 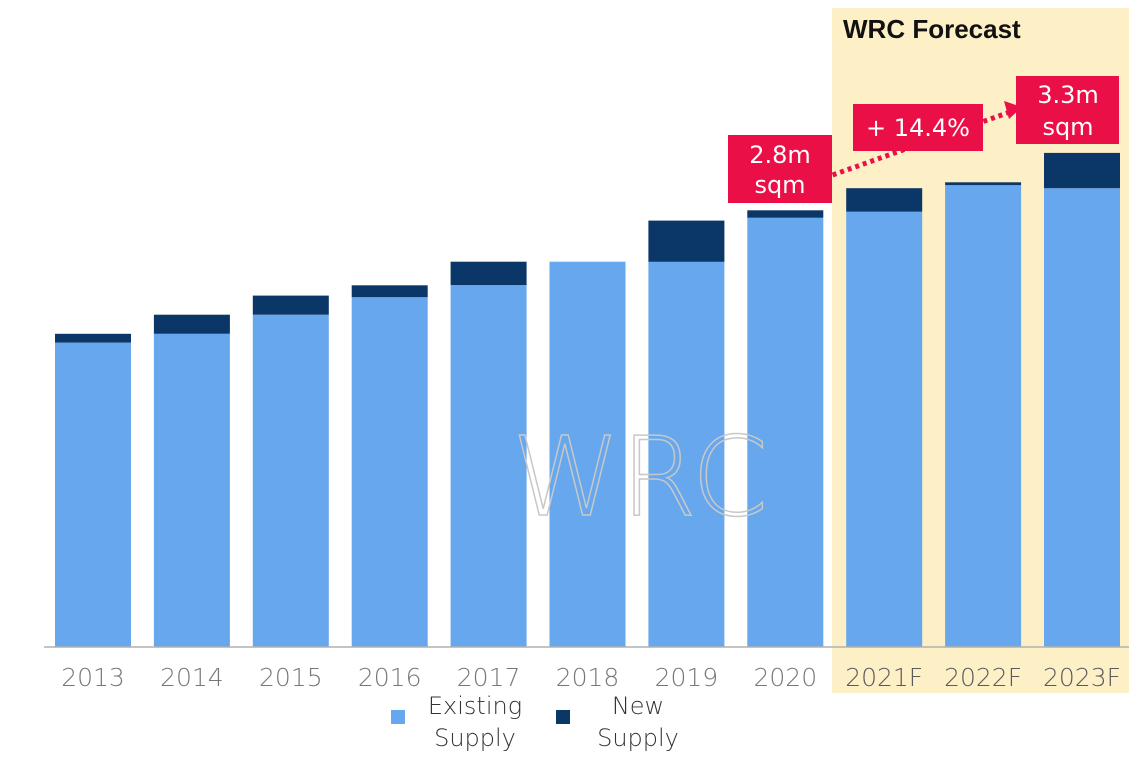 What do you see at coordinates (779, 185) in the screenshot?
I see `start-value-line2: sqm` at bounding box center [779, 185].